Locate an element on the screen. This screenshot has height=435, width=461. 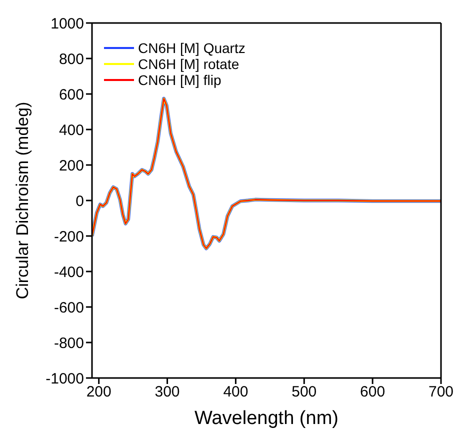
y-tick-label: 1000 is located at coordinates (67, 23).